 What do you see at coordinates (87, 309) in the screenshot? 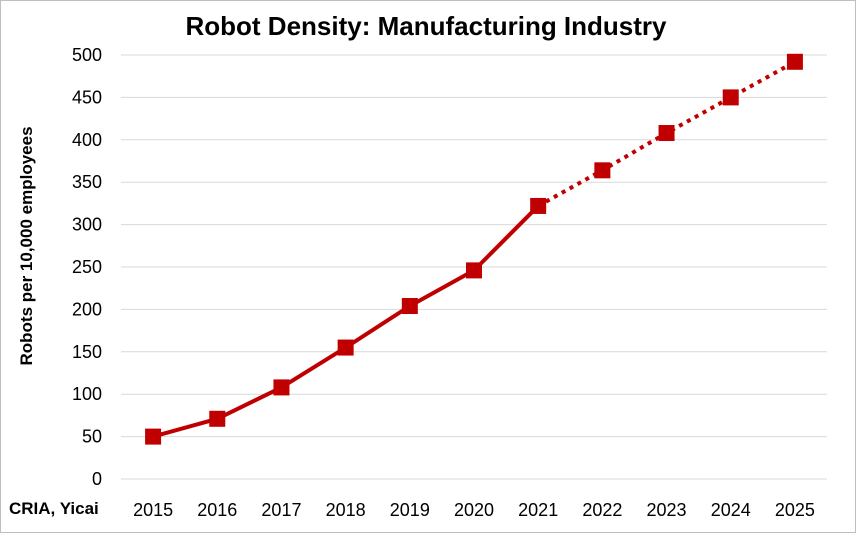
I see `y-tick-label: 200` at bounding box center [87, 309].